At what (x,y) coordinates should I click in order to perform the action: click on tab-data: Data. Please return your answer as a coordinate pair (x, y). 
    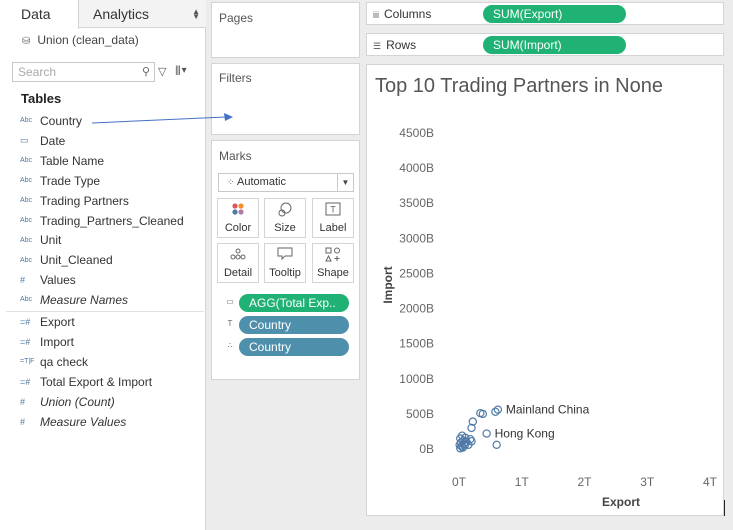
    Looking at the image, I should click on (39, 14).